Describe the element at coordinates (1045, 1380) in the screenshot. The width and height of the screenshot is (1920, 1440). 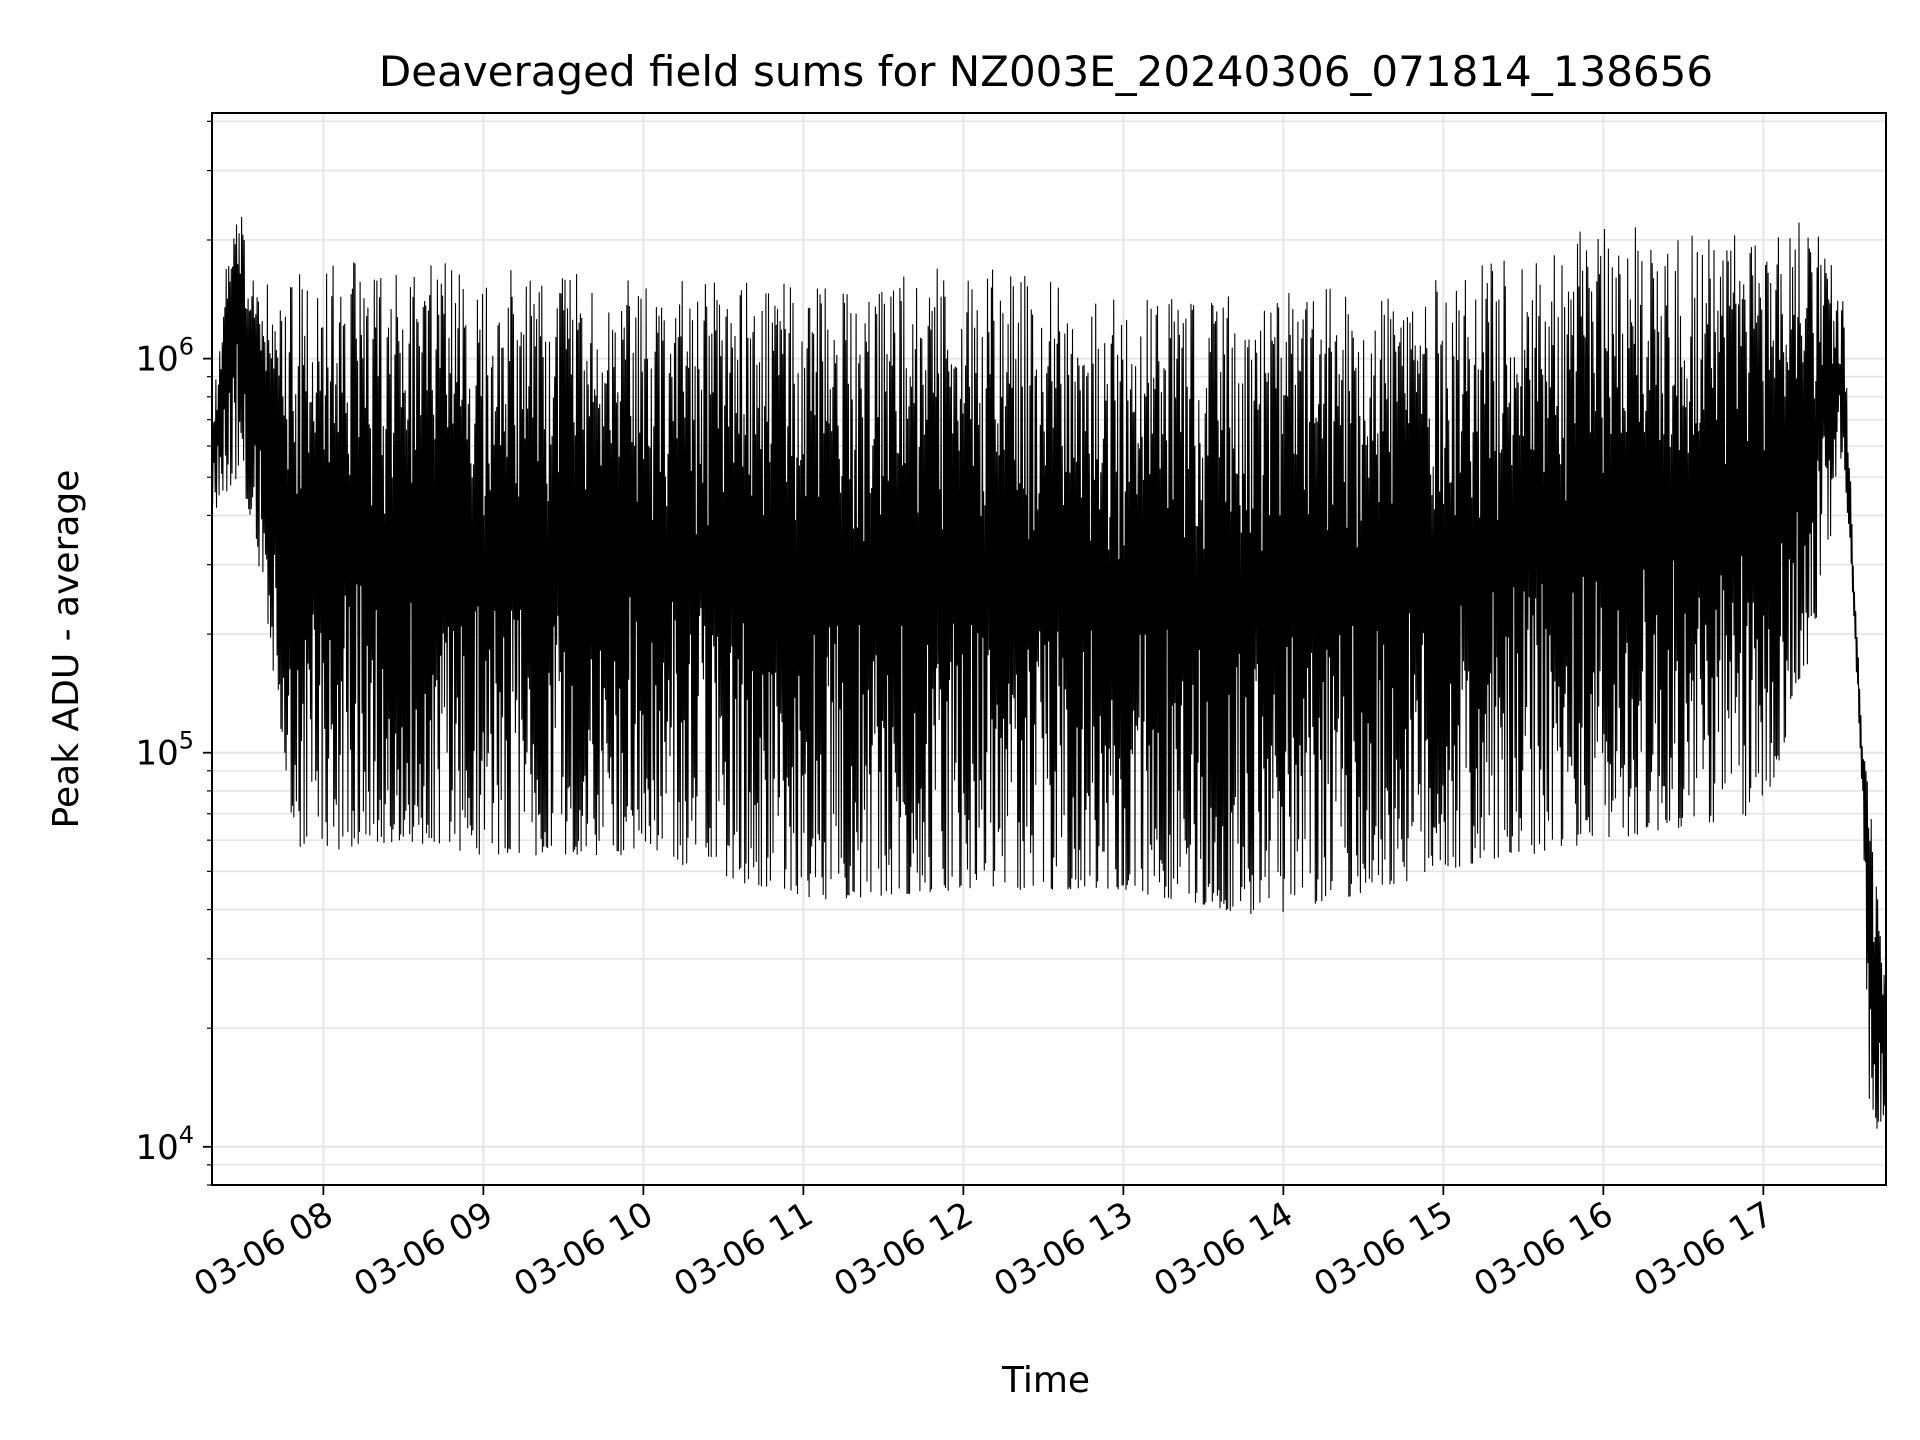
I see `x-axis-label: Time` at that location.